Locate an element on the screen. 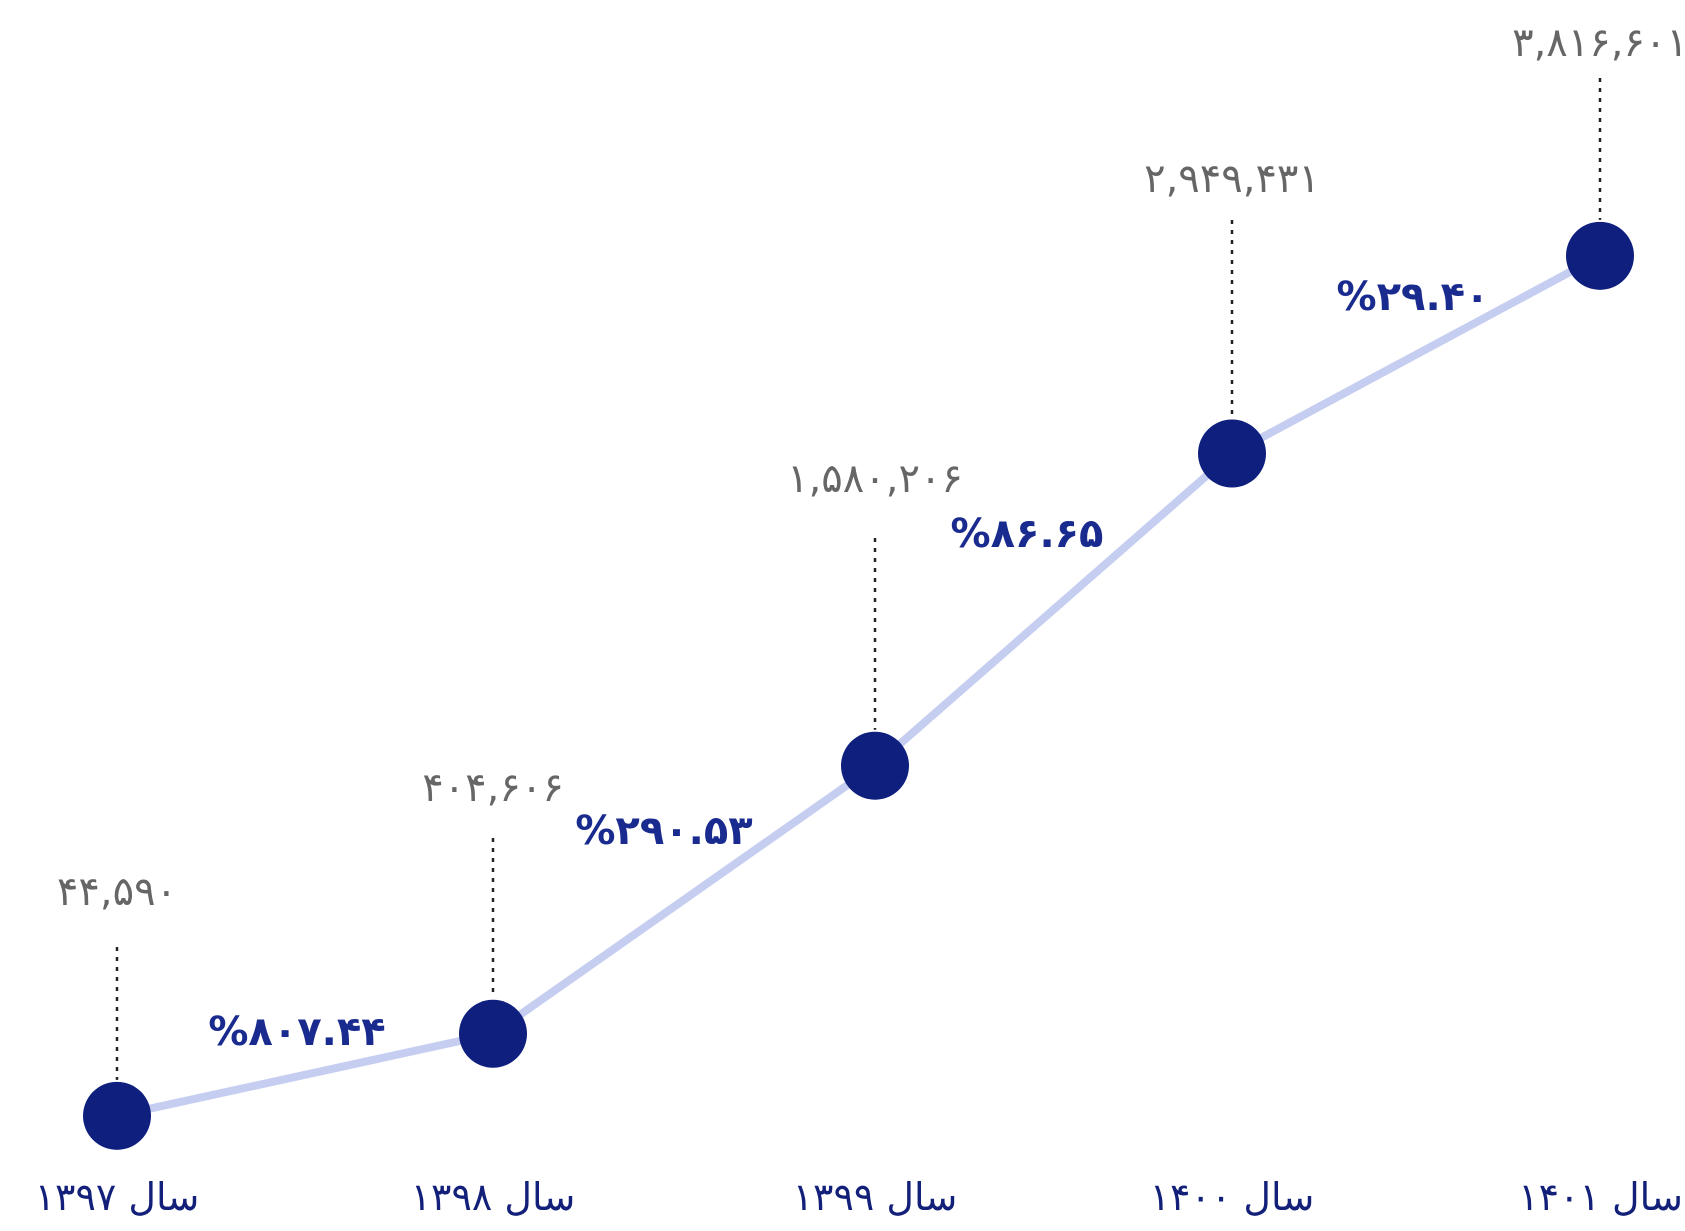 This screenshot has width=1685, height=1231. category-label: سال ۱۳۹۸ is located at coordinates (493, 1197).